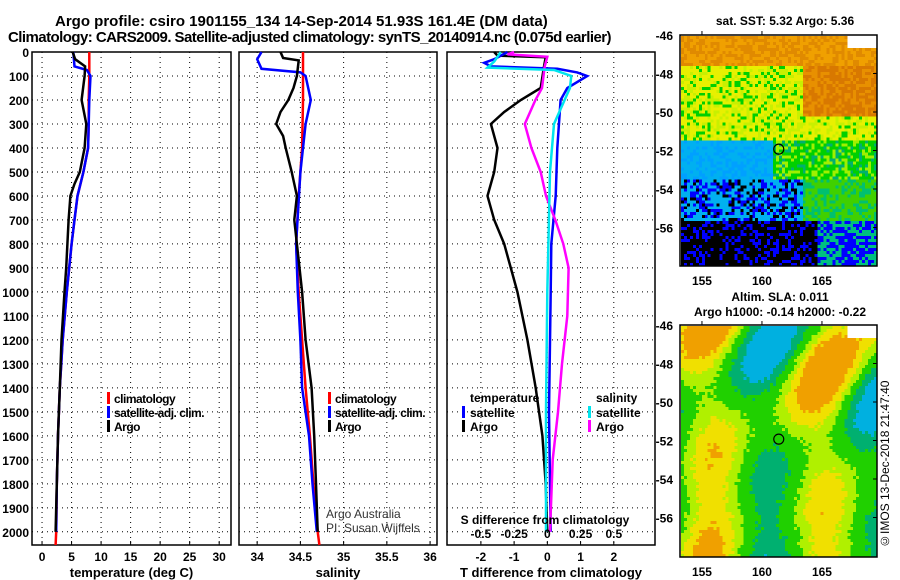 The height and width of the screenshot is (580, 900). I want to click on credit-line-2: PI: Susan Wijffels, so click(373, 528).